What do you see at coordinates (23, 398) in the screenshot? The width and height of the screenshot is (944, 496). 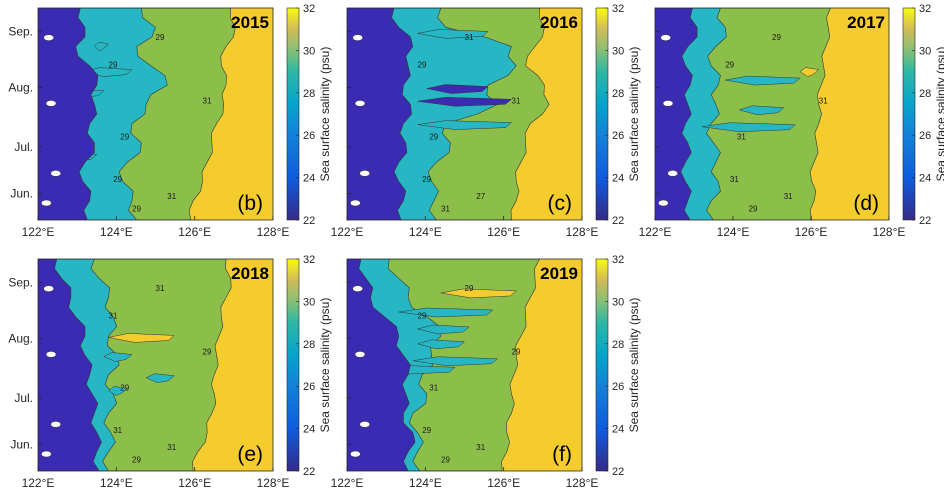 I see `y-tick-label: Jul.` at bounding box center [23, 398].